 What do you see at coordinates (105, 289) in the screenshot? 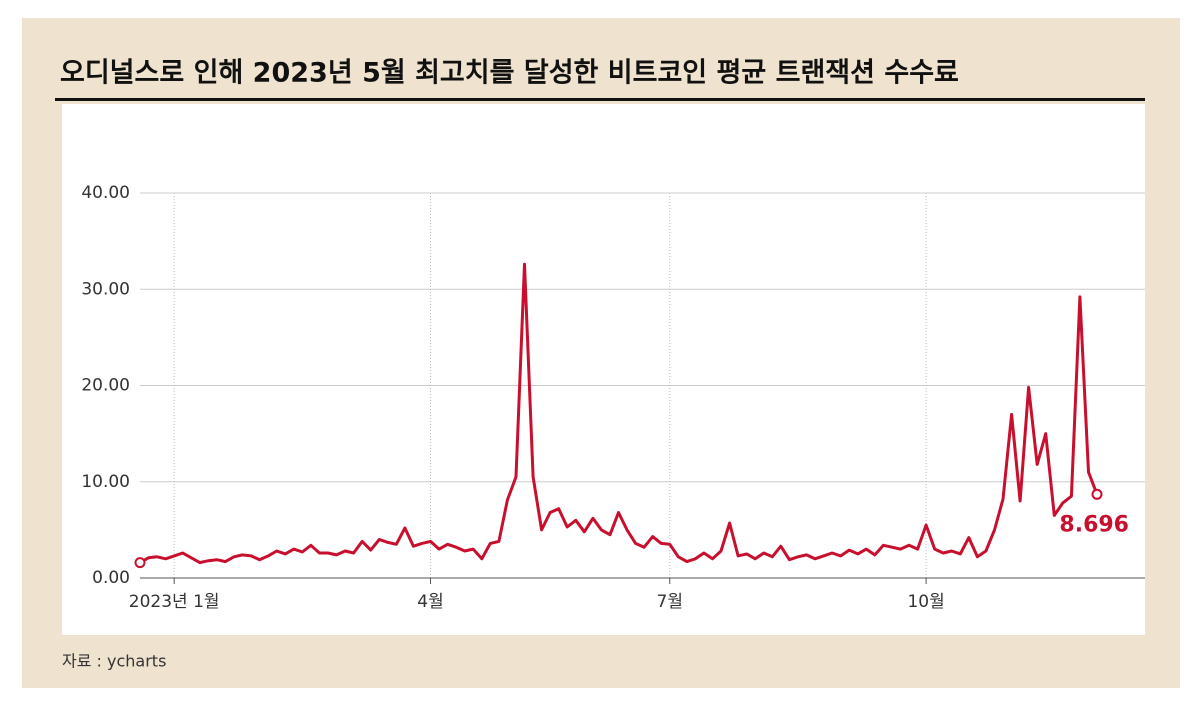
I see `y-tick-label: 30.00` at bounding box center [105, 289].